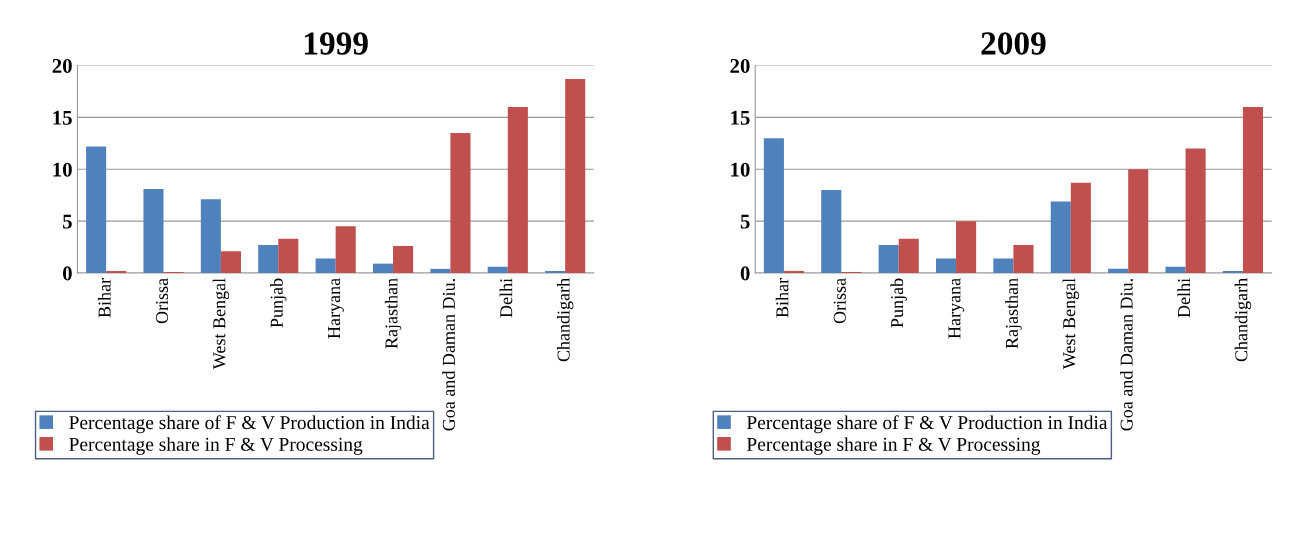  Describe the element at coordinates (336, 43) in the screenshot. I see `chart-title: 1999` at that location.